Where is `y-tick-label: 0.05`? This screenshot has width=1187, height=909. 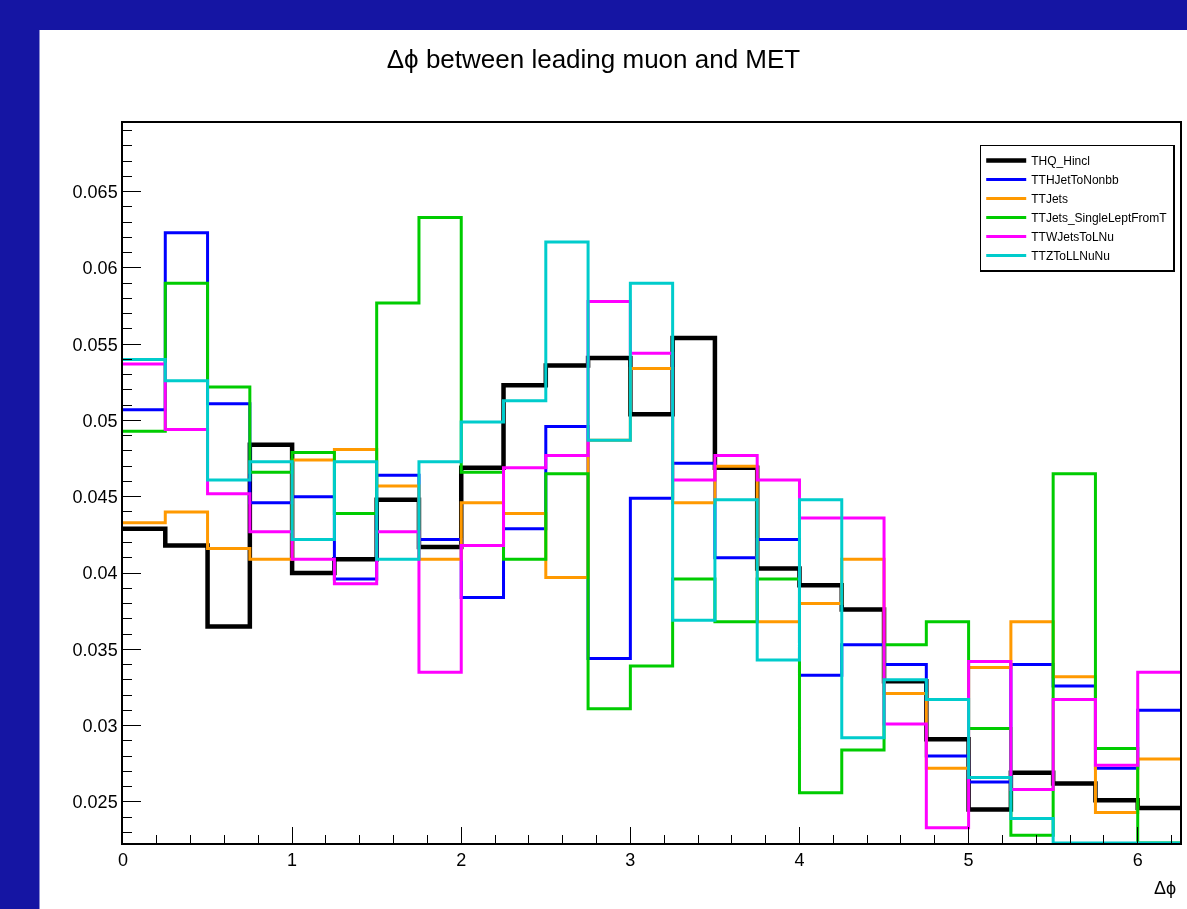
y-tick-label: 0.05 is located at coordinates (100, 420).